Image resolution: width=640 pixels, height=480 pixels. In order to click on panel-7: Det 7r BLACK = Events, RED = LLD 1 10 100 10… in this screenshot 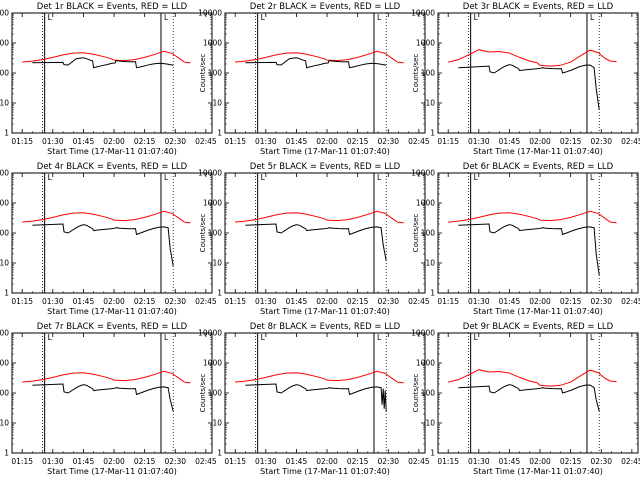, I will do `click(108, 399)`.